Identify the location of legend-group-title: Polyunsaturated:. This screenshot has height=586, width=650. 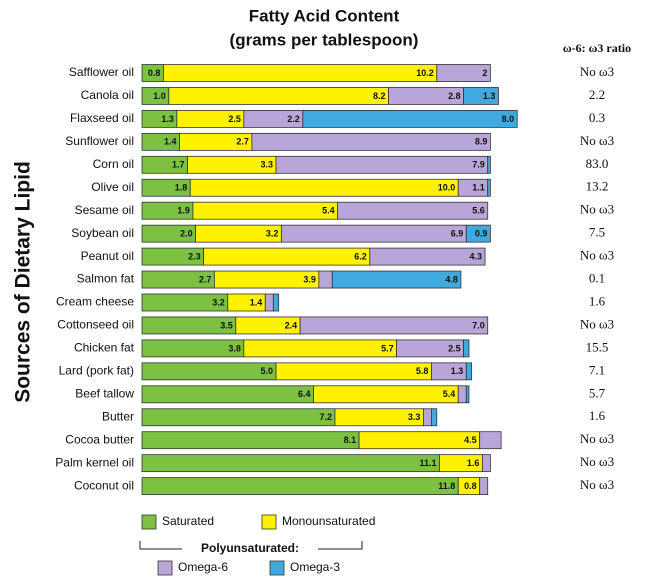
(250, 548).